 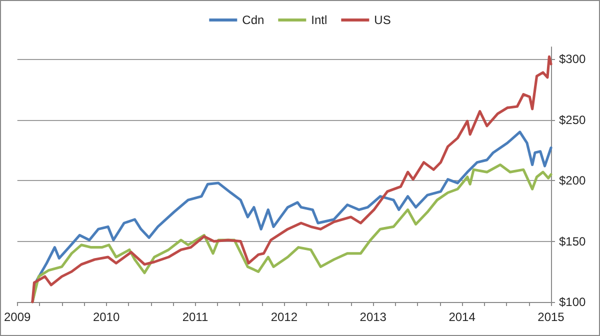 What do you see at coordinates (319, 20) in the screenshot?
I see `legend-label: Intl` at bounding box center [319, 20].